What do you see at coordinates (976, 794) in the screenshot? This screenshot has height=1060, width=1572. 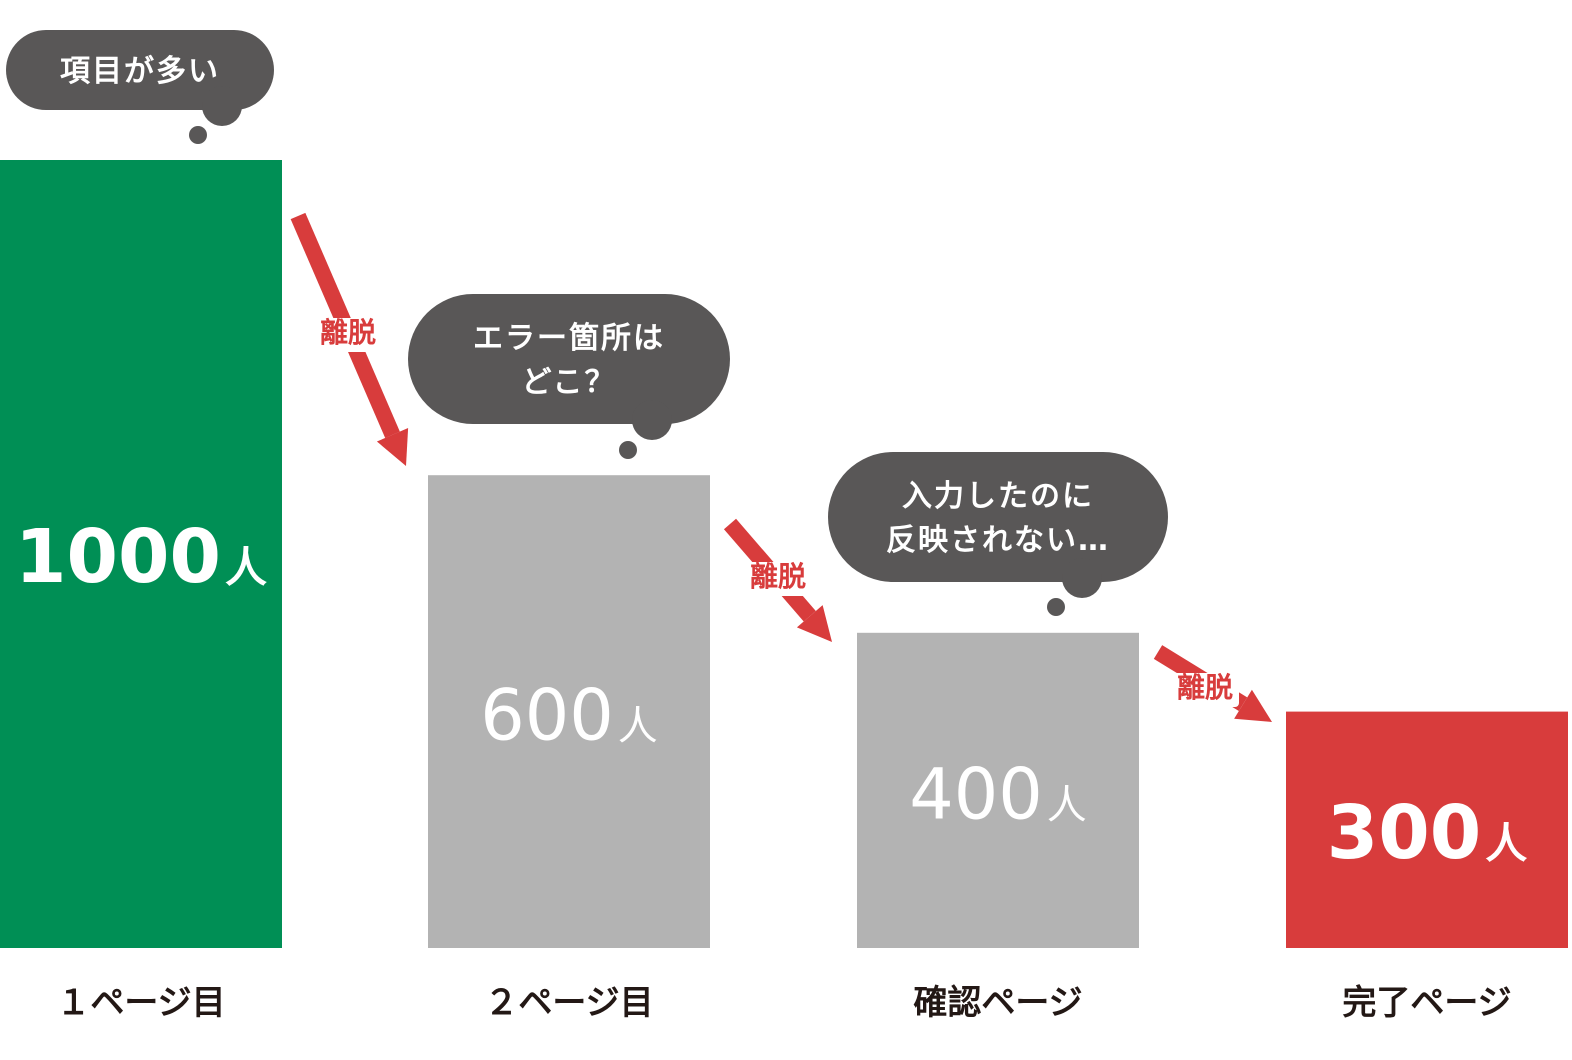 I see `bar-value-number: 400` at bounding box center [976, 794].